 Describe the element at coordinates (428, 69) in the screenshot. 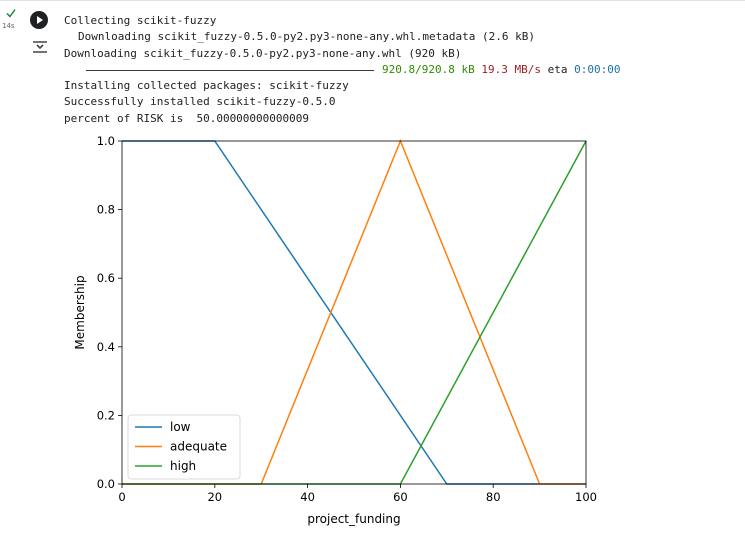

I see `progress-amount: 920.8/920.8 kB` at that location.